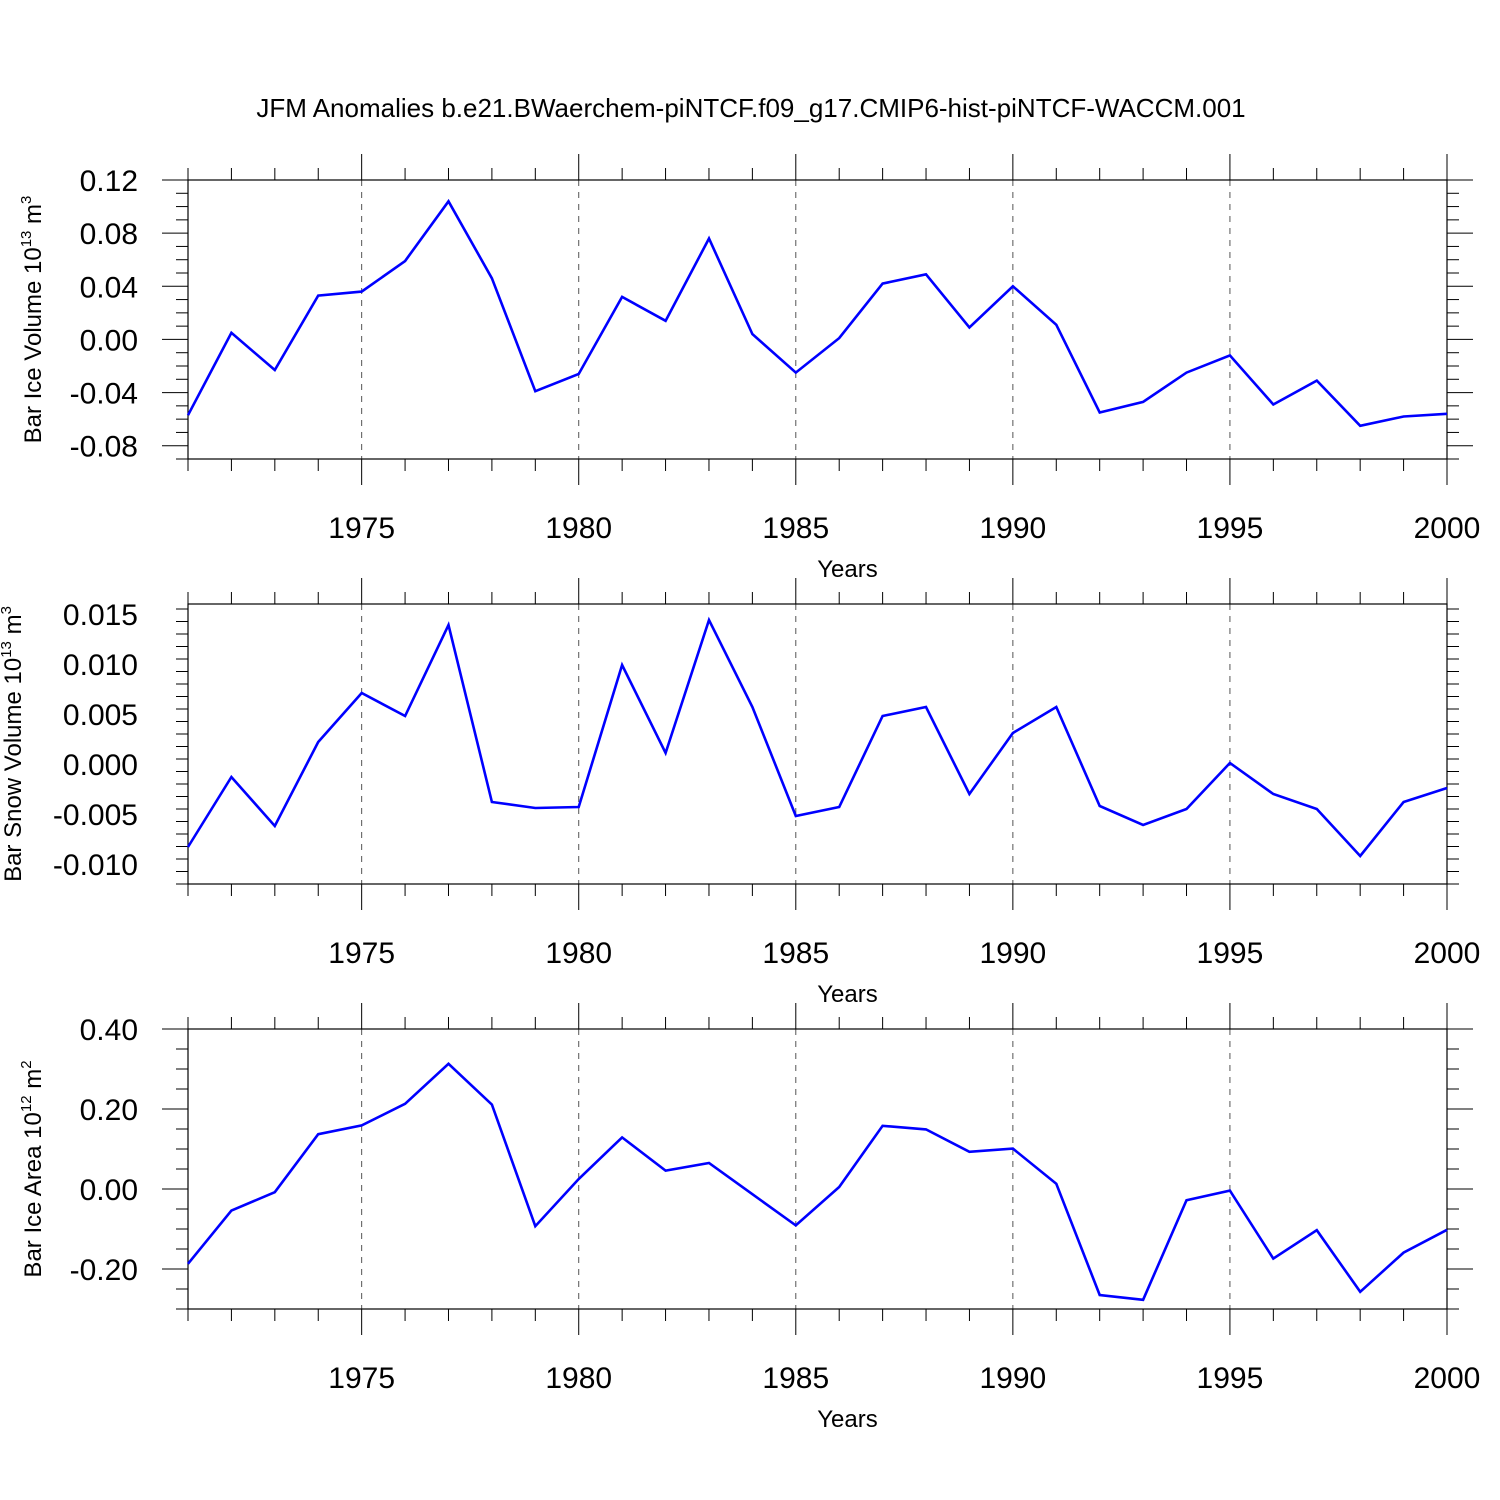 The image size is (1500, 1500). Describe the element at coordinates (109, 181) in the screenshot. I see `y-tick-label-5: 0.12` at that location.